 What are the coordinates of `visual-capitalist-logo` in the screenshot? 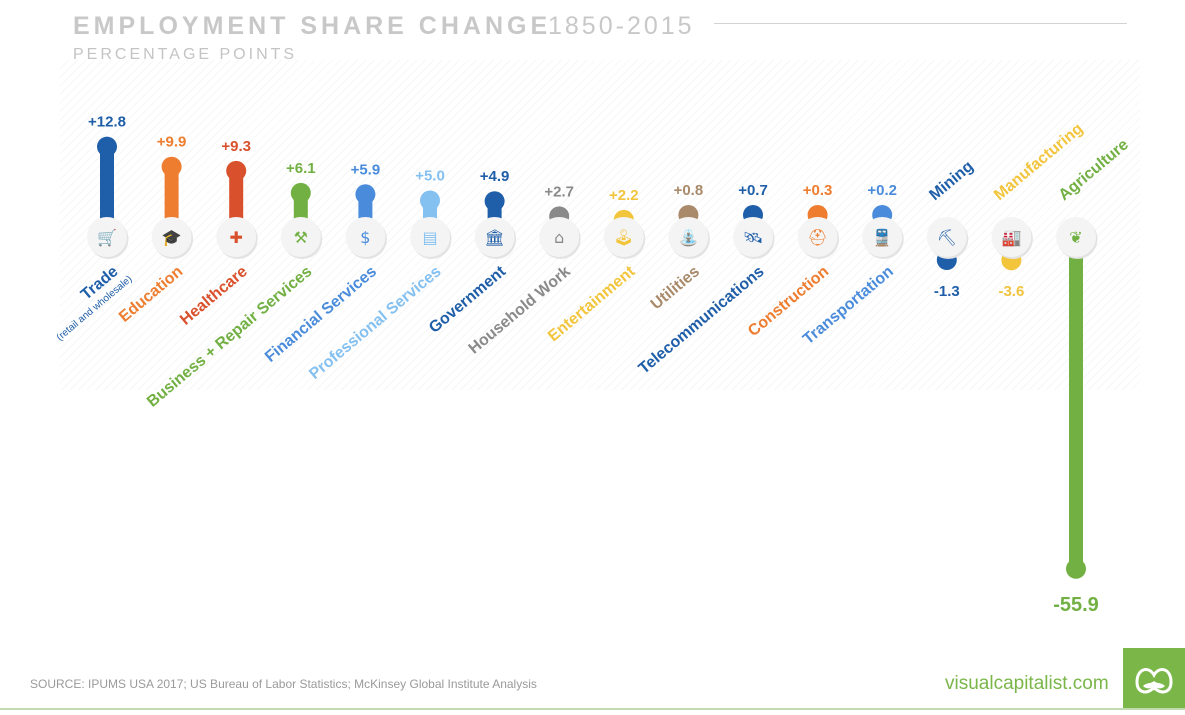 It's located at (1154, 679).